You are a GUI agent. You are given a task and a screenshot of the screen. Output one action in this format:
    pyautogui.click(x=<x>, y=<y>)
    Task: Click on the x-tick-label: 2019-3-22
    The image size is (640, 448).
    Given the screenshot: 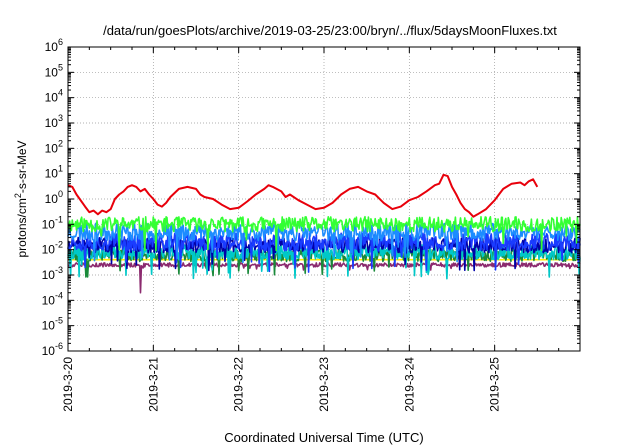 What is the action you would take?
    pyautogui.click(x=239, y=384)
    